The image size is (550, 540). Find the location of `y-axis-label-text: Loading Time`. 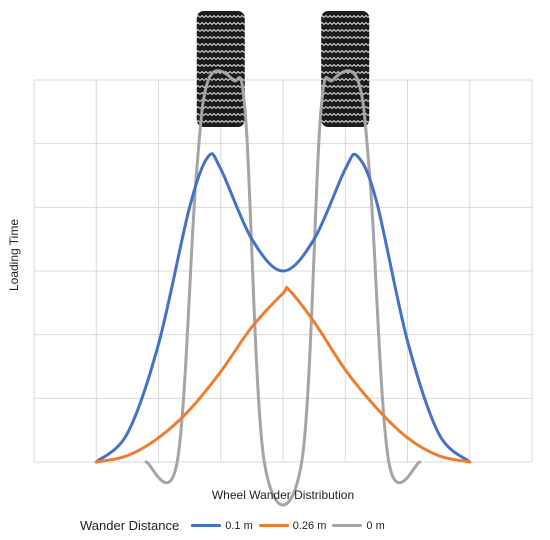

y-axis-label-text: Loading Time is located at coordinates (14, 255).